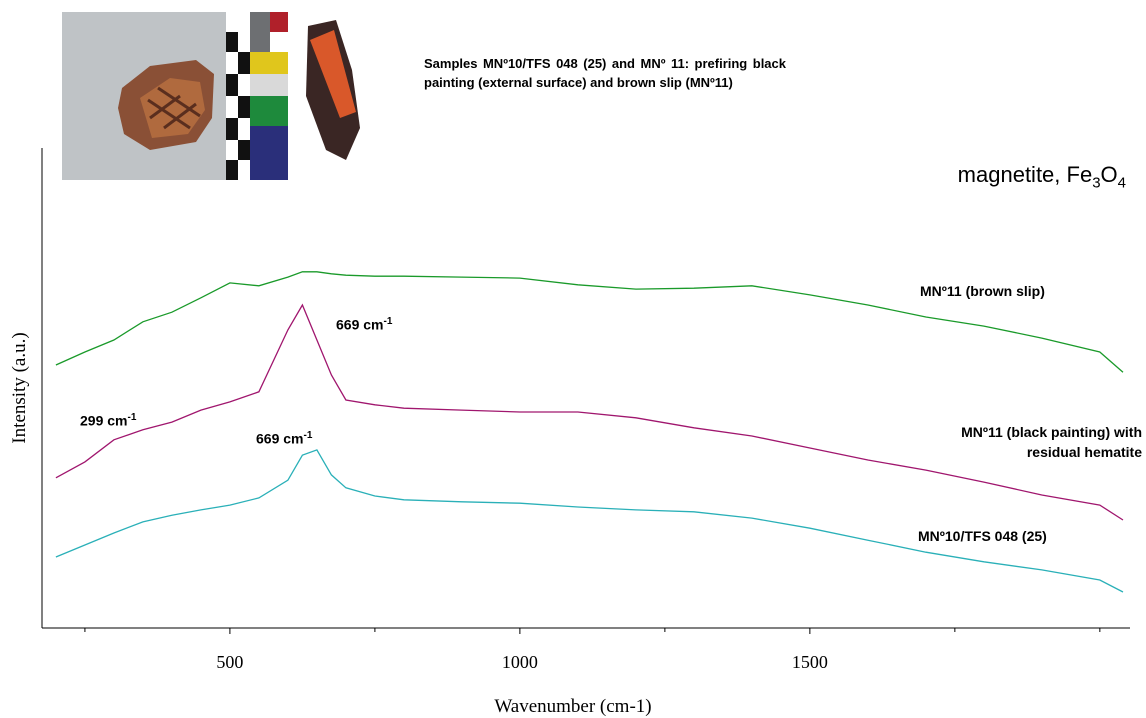 The height and width of the screenshot is (718, 1146). I want to click on sample-photo, so click(211, 96).